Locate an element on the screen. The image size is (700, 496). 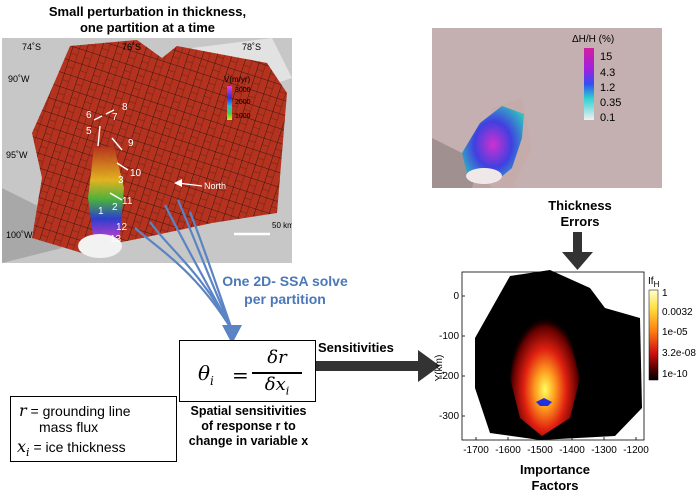
dh-colorbar is located at coordinates (589, 84).